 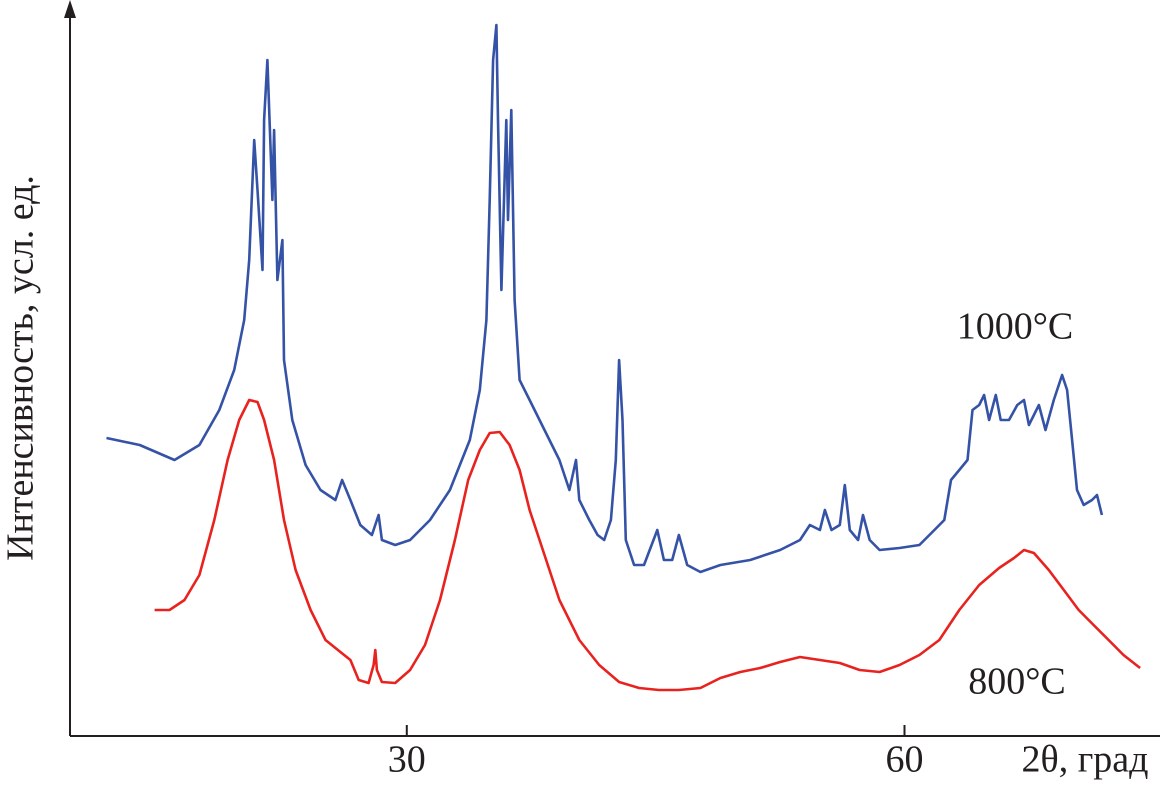 What do you see at coordinates (70, 9) in the screenshot?
I see `y-axis-arrow` at bounding box center [70, 9].